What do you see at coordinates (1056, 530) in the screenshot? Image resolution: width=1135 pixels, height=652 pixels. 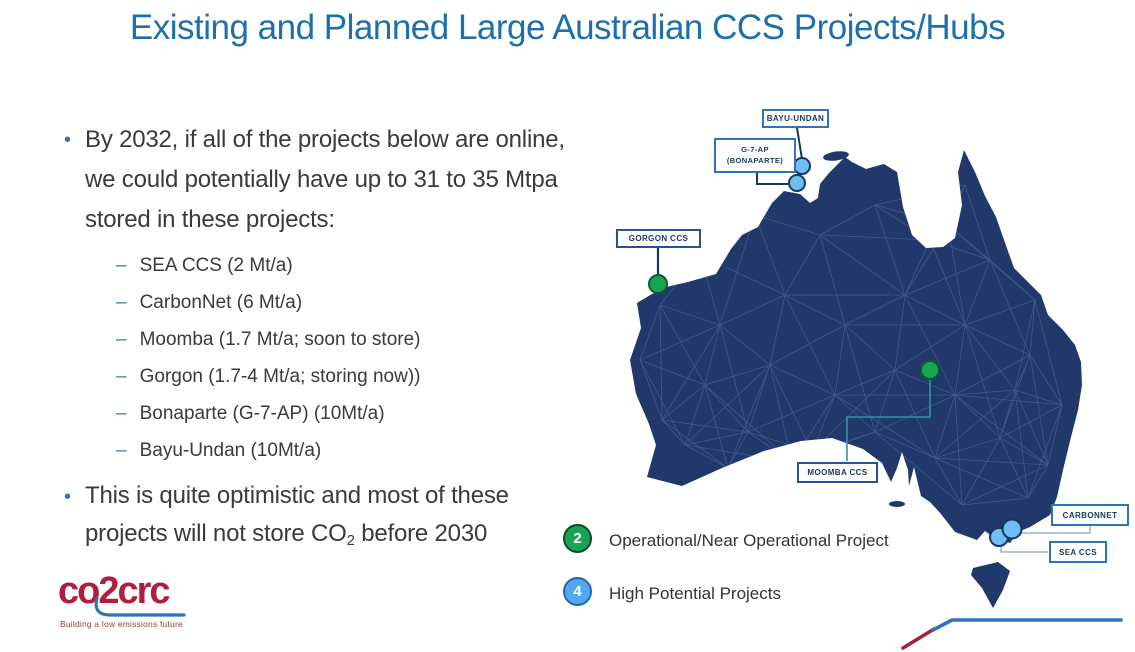 I see `connector-carbonnet` at bounding box center [1056, 530].